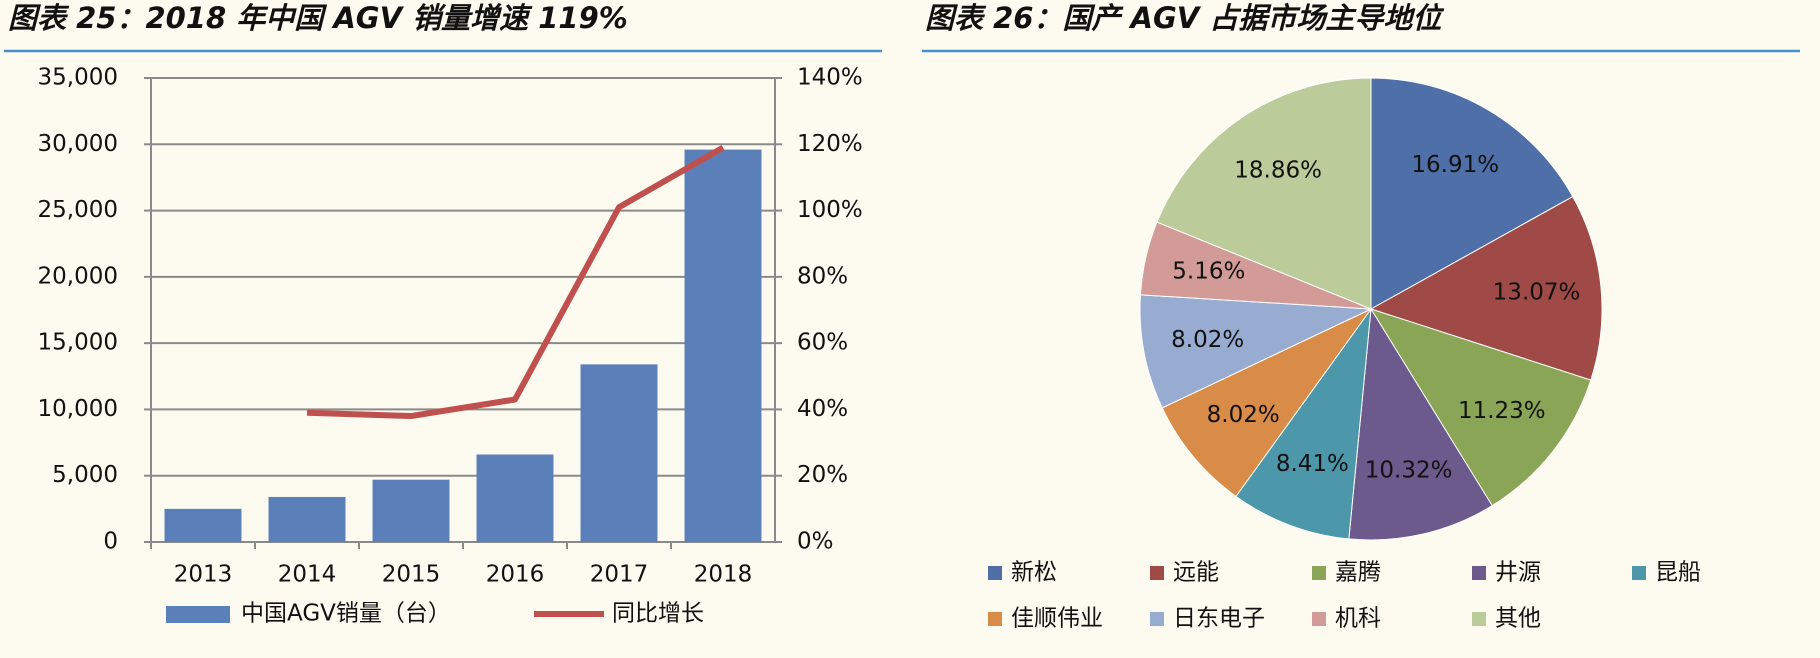 This screenshot has height=658, width=1820. Describe the element at coordinates (830, 210) in the screenshot. I see `y2-tick-label: 100%` at that location.